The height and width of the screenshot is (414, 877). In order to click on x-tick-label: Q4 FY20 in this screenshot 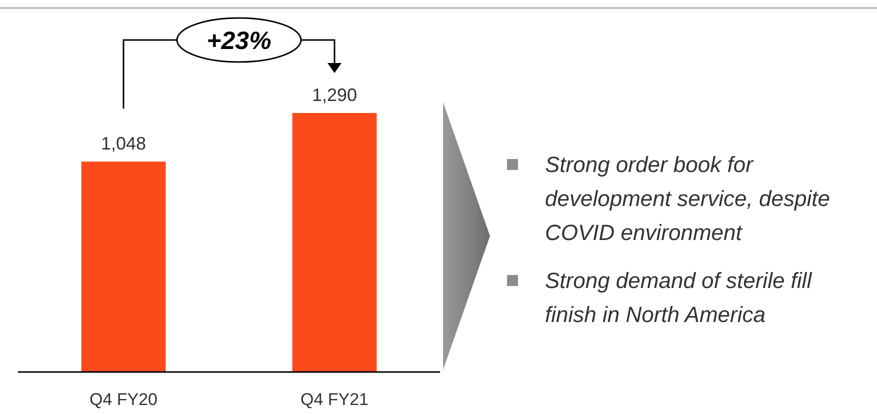, I will do `click(123, 399)`.